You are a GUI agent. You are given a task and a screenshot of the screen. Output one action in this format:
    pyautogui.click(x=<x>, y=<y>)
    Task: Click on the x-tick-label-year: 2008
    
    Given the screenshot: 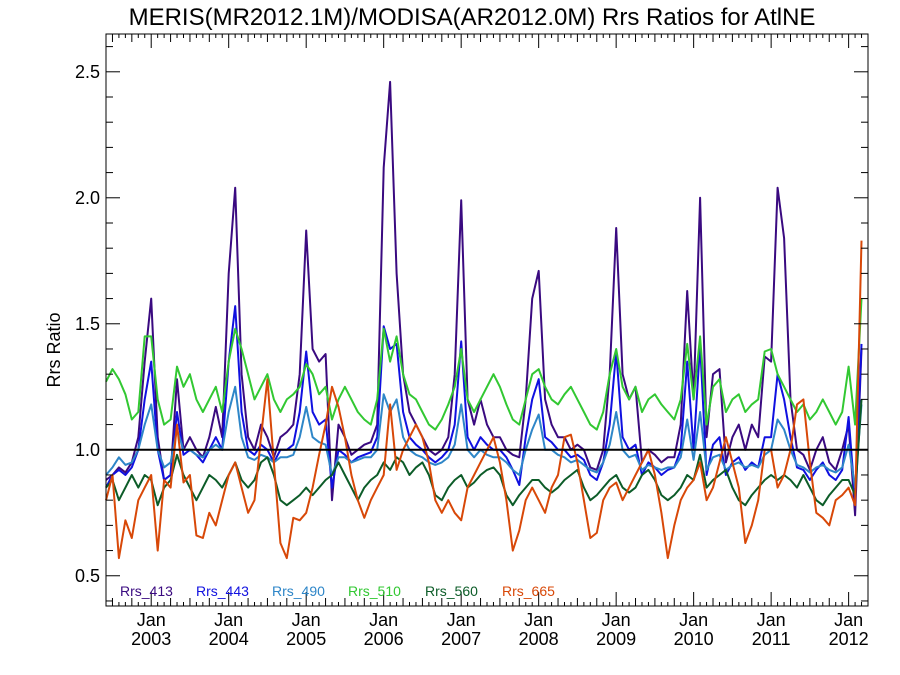 What is the action you would take?
    pyautogui.click(x=539, y=639)
    